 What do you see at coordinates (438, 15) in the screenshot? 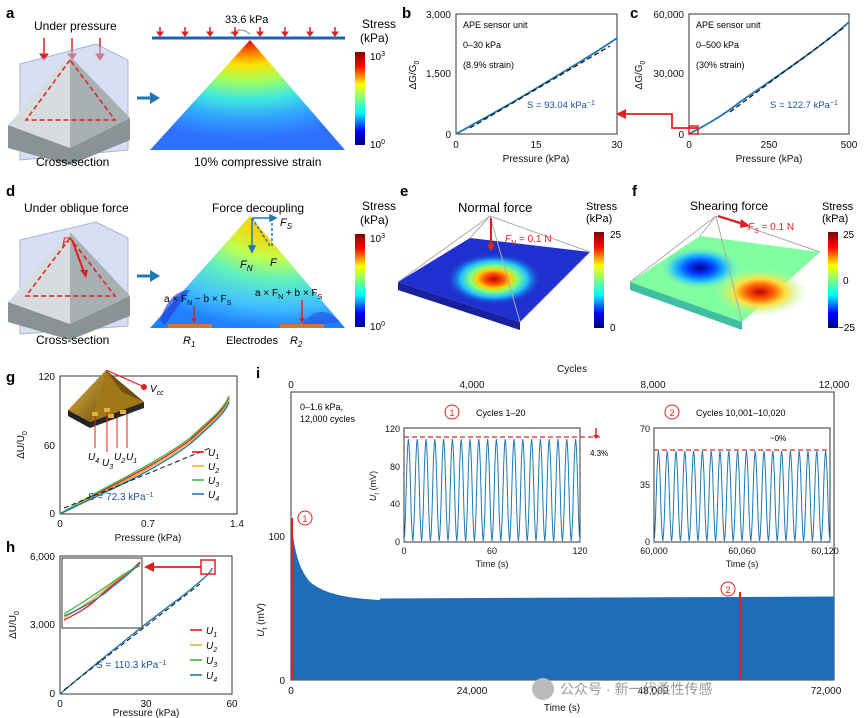
I see `svg-text: 3,000` at bounding box center [438, 15].